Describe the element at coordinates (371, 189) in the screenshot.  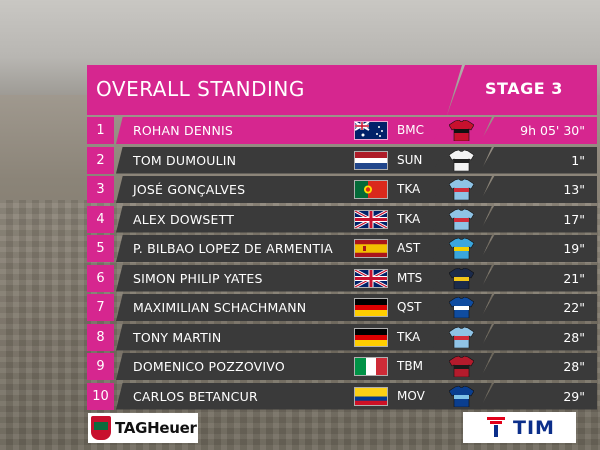
I see `portugal-flag-icon` at that location.